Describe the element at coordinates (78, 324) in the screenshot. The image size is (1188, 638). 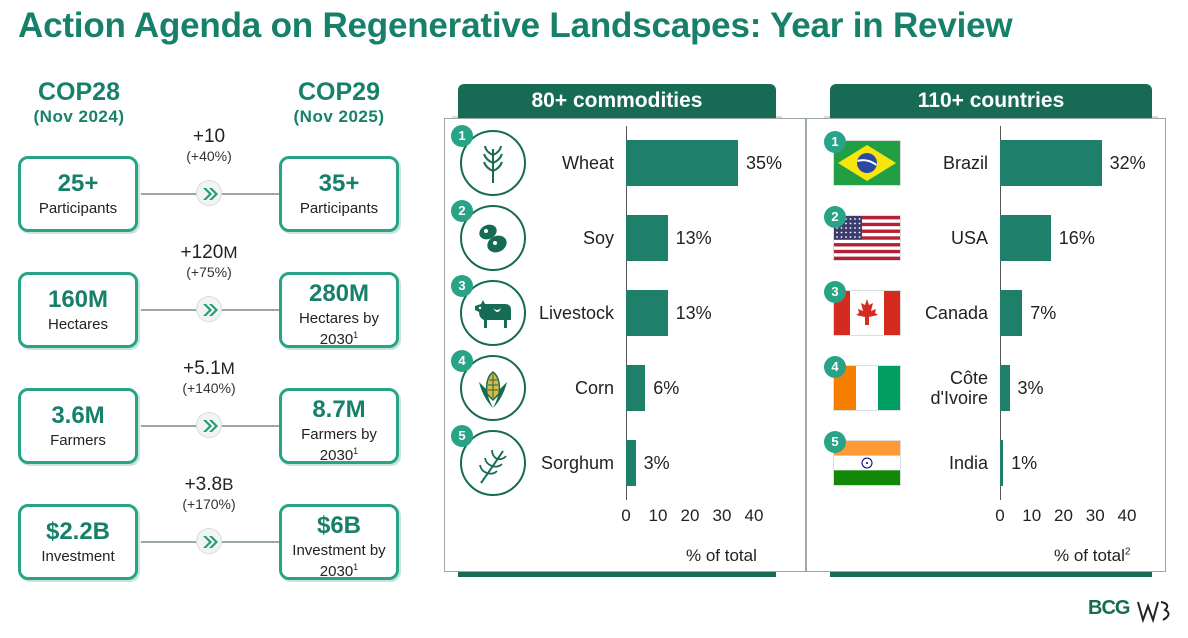
I see `cop28-kpi-label: Hectares` at that location.